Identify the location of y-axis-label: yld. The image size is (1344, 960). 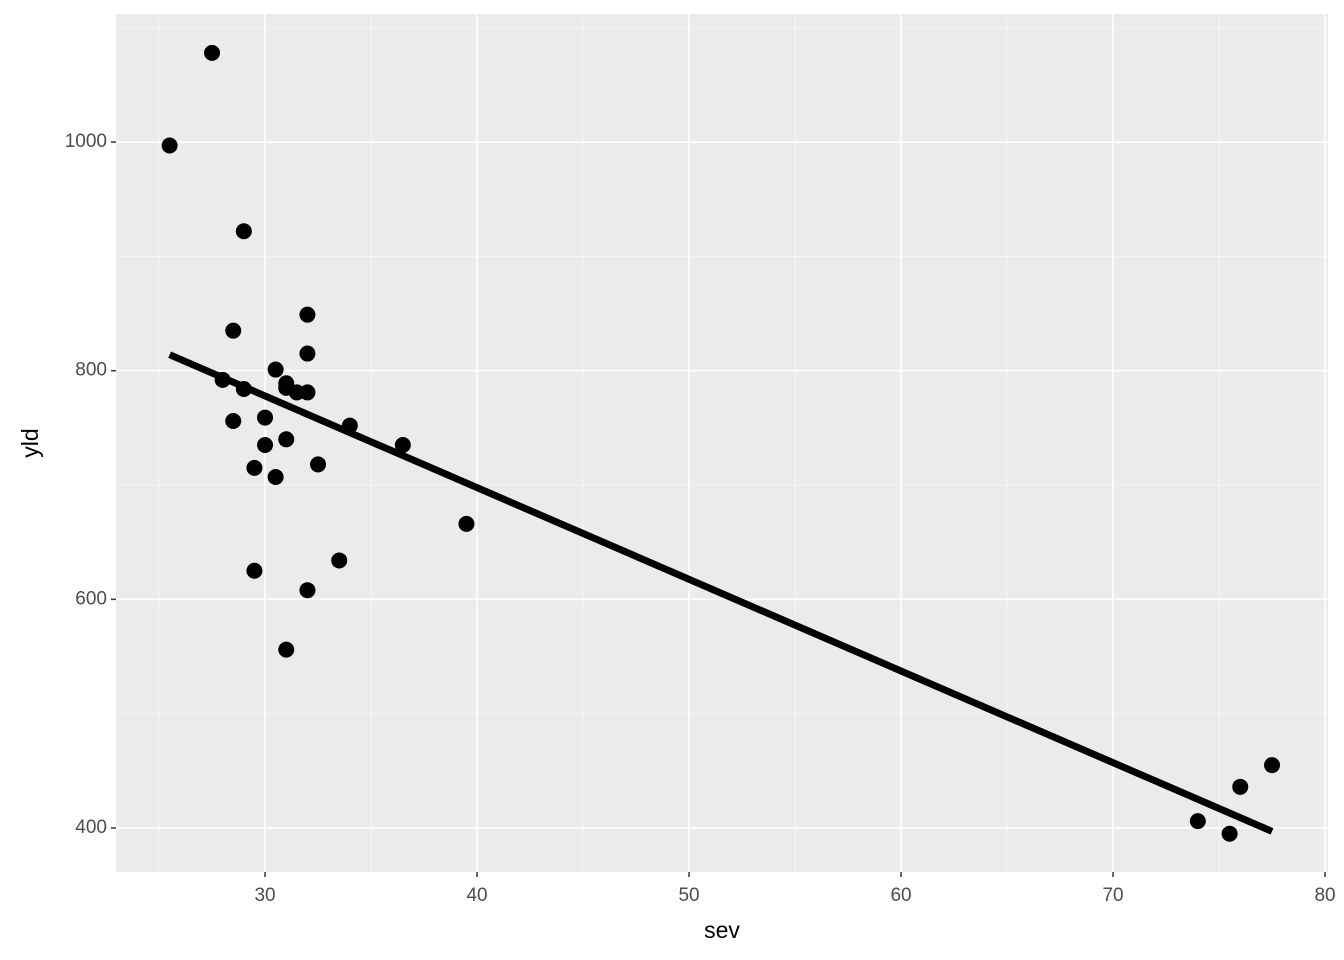
(30, 442).